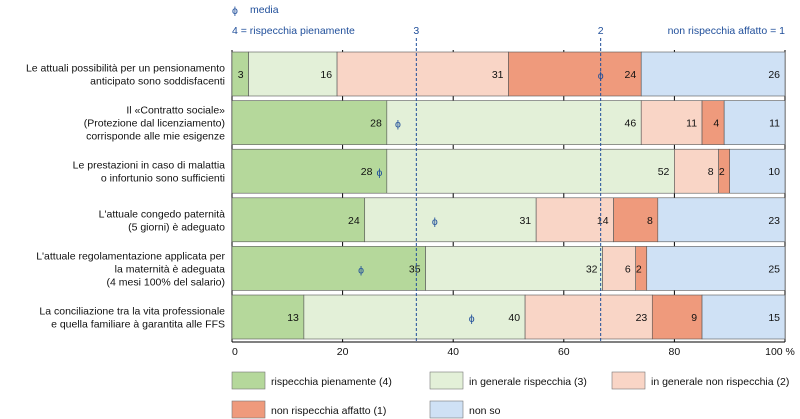 Image resolution: width=800 pixels, height=419 pixels. I want to click on category-label: e quella familiare à garantita alle FFS, so click(138, 325).